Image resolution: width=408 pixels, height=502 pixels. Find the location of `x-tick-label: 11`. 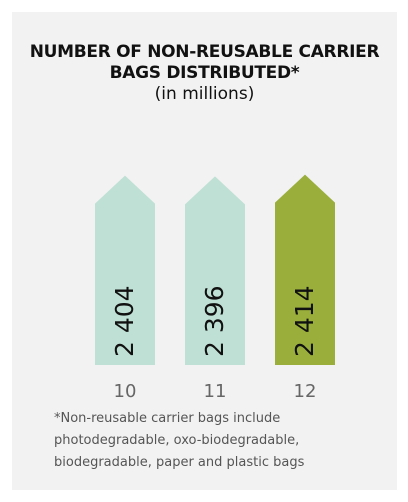

x-tick-label: 11 is located at coordinates (215, 391).